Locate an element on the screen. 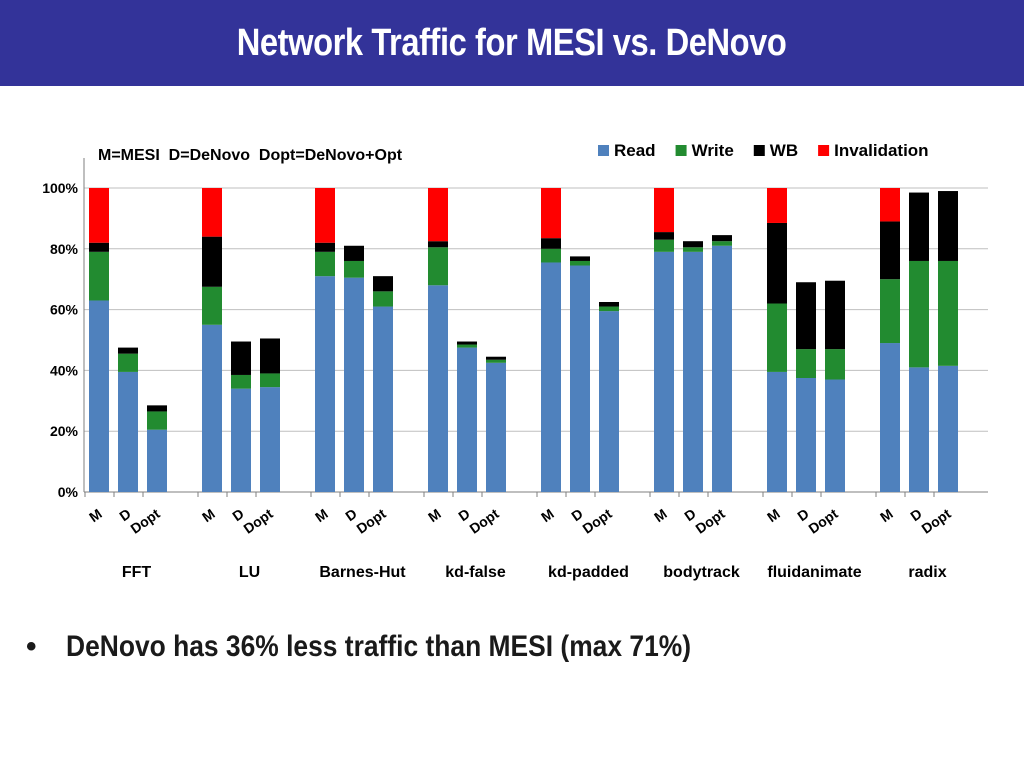  legend-label-wb: WB is located at coordinates (784, 150).